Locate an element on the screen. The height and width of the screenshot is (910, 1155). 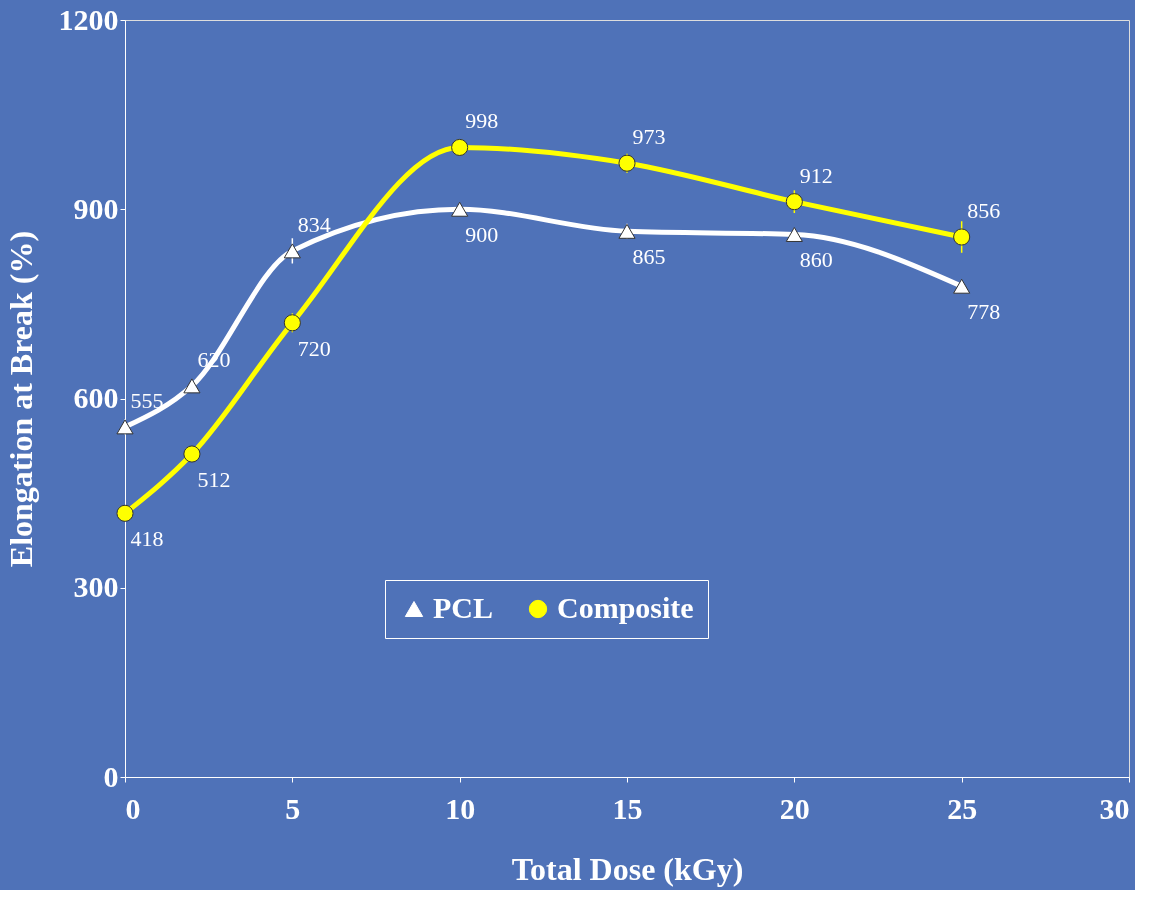
y-tick-label: 900 is located at coordinates (96, 208).